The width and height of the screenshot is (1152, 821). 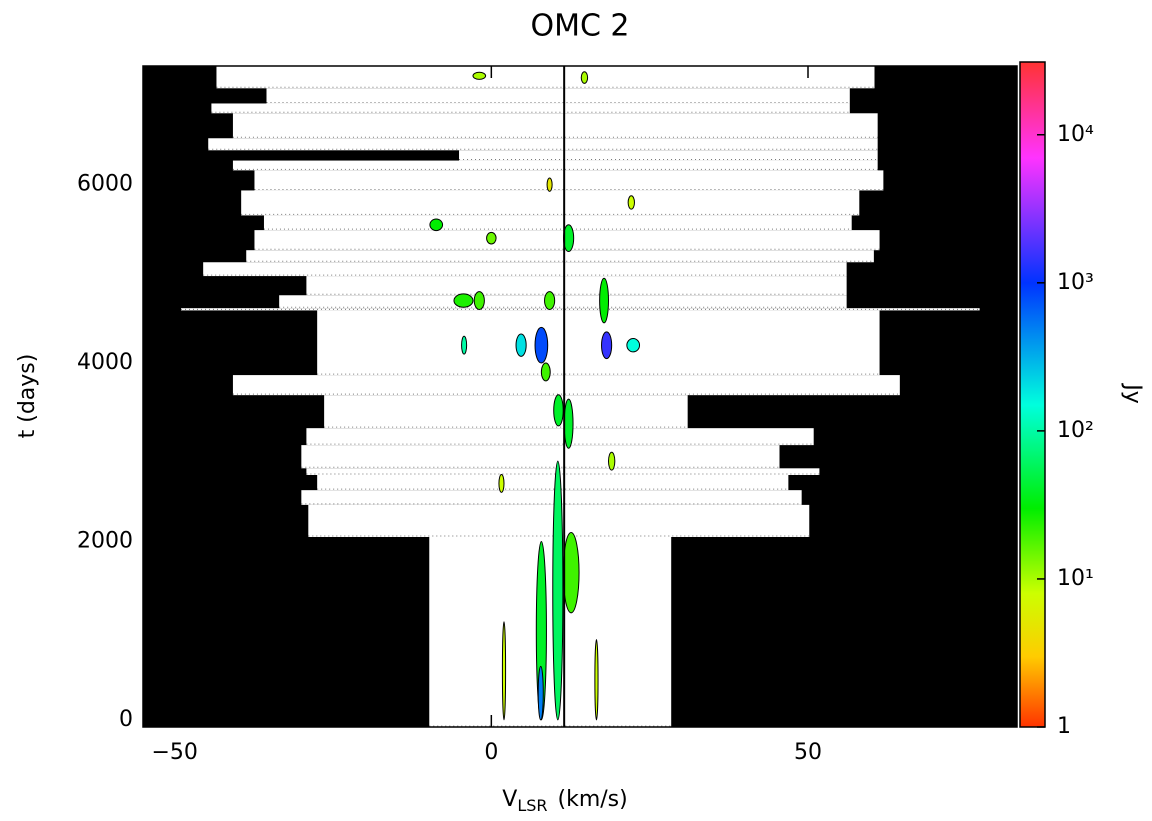 What do you see at coordinates (1075, 282) in the screenshot?
I see `colorbar-tick-label: 10³` at bounding box center [1075, 282].